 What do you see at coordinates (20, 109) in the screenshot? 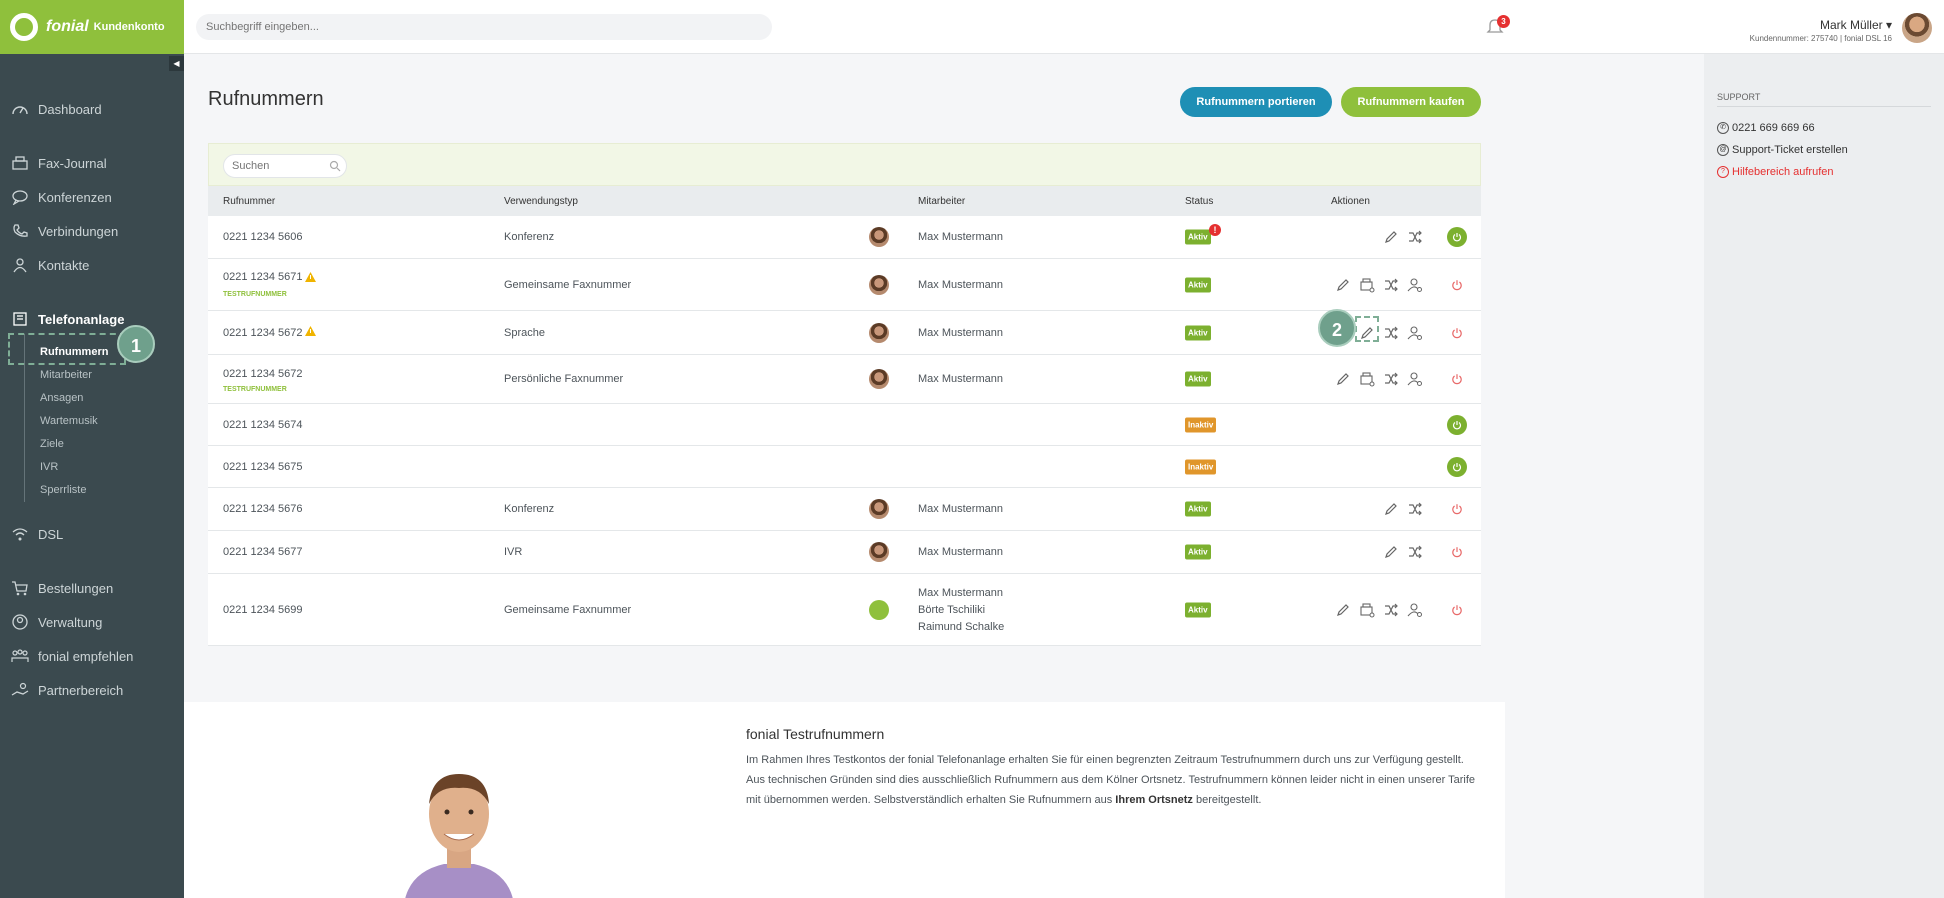
I see `dashboard-icon` at bounding box center [20, 109].